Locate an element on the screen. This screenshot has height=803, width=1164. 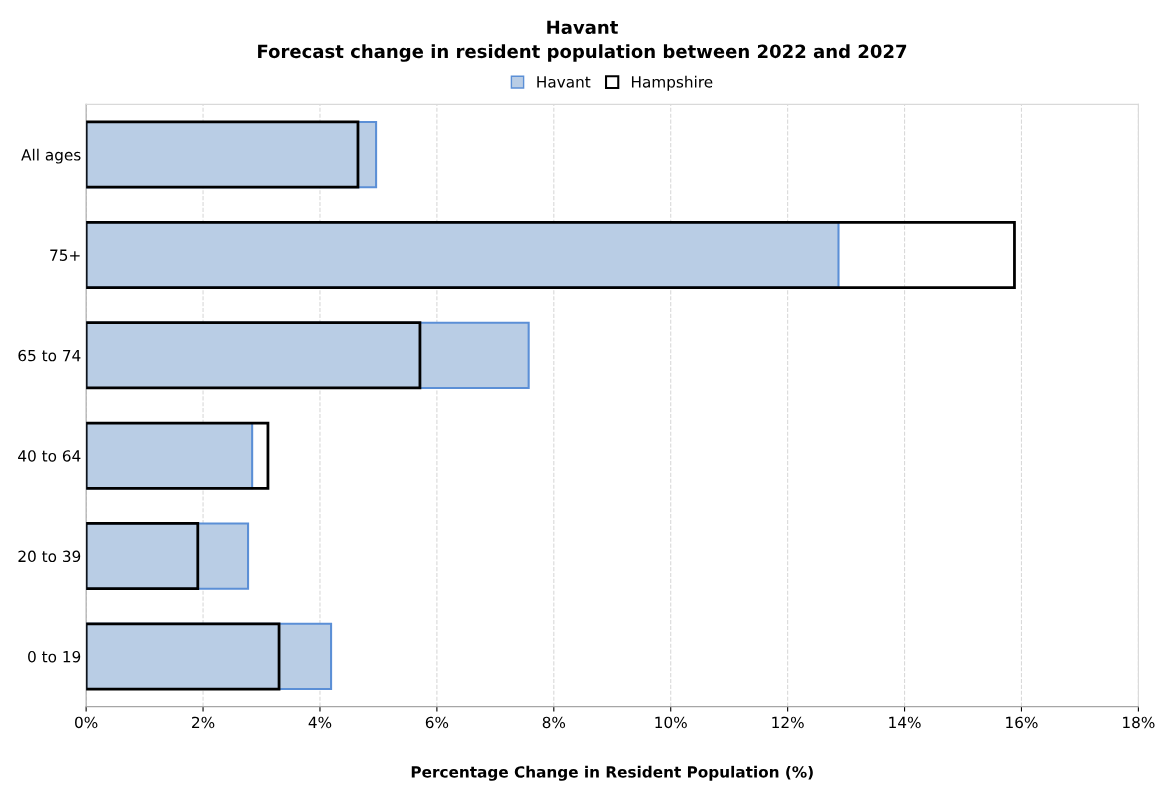
x-tick-label: 10% is located at coordinates (671, 722).